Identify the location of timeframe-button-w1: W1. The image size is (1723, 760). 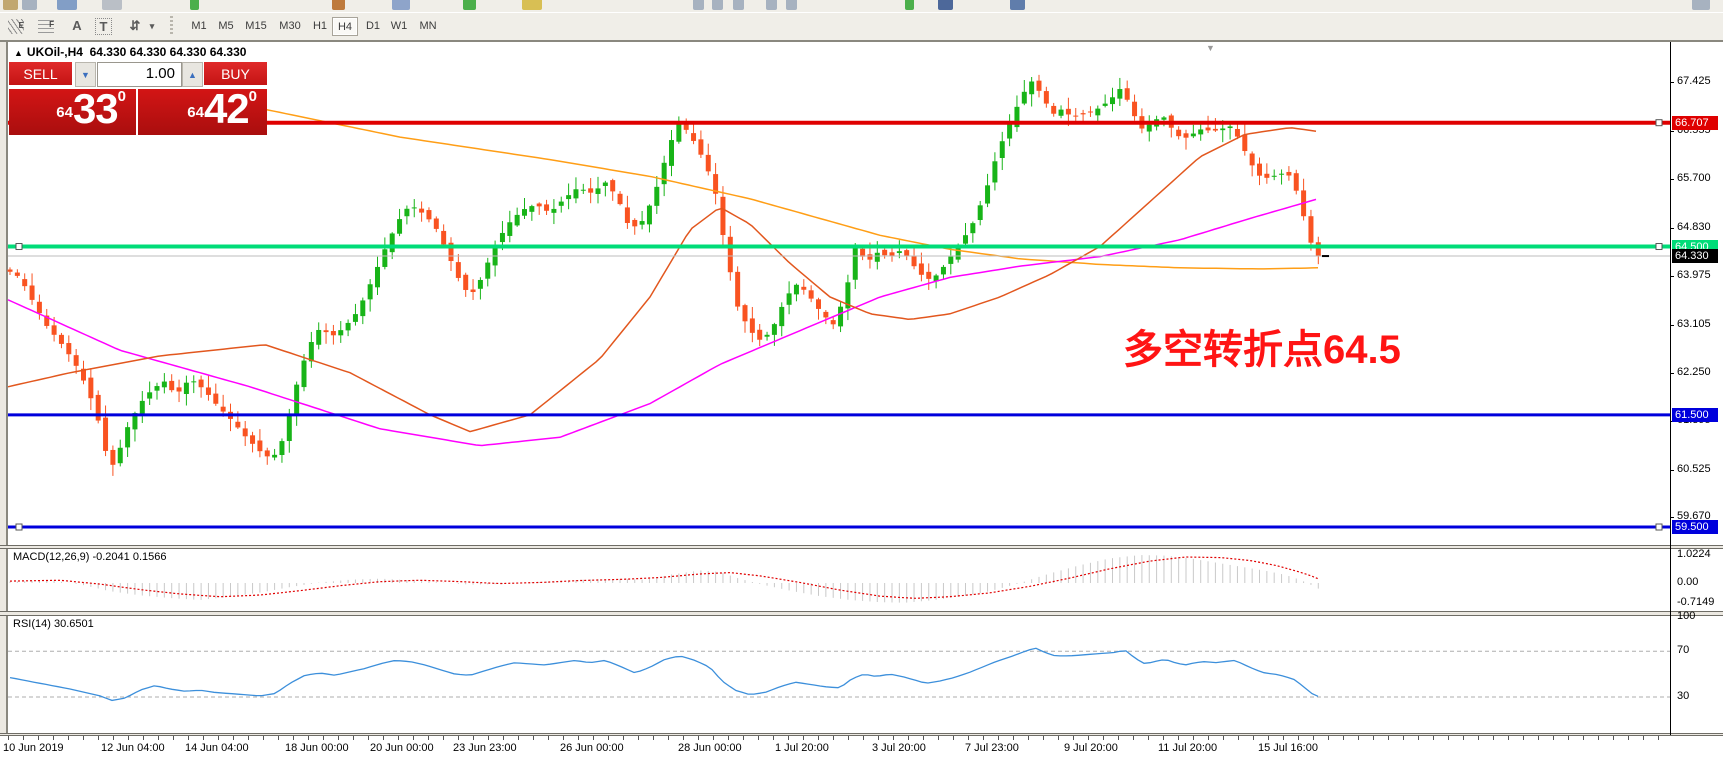
(399, 26).